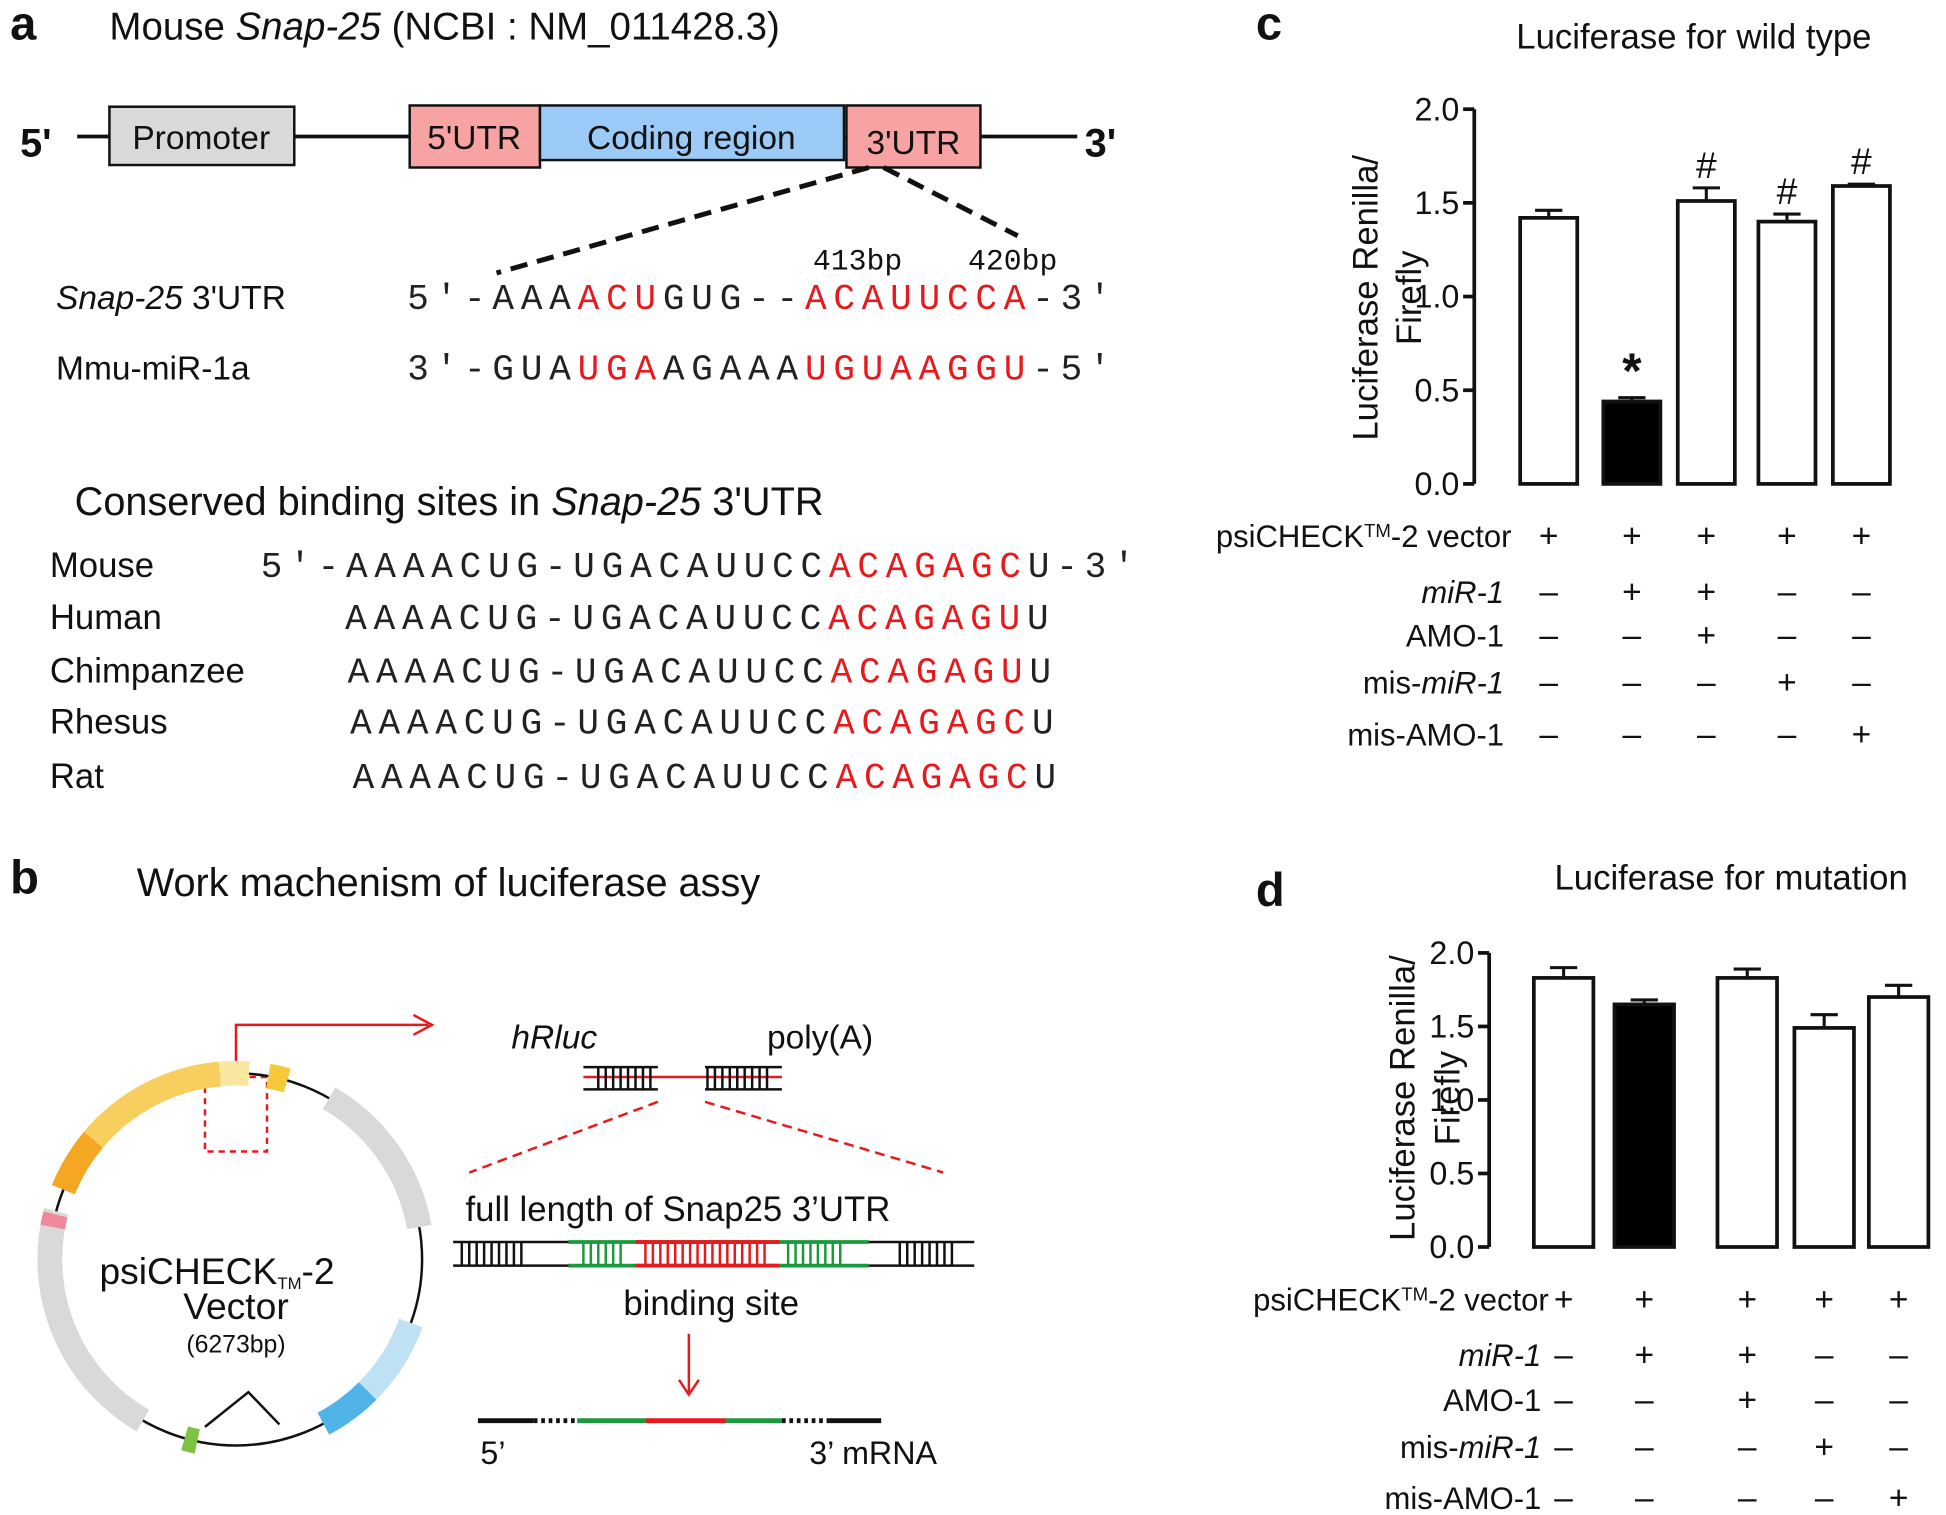 The width and height of the screenshot is (1946, 1515). I want to click on sequence-part: 5'-AAAACUG-UGACAUUCC, so click(545, 567).